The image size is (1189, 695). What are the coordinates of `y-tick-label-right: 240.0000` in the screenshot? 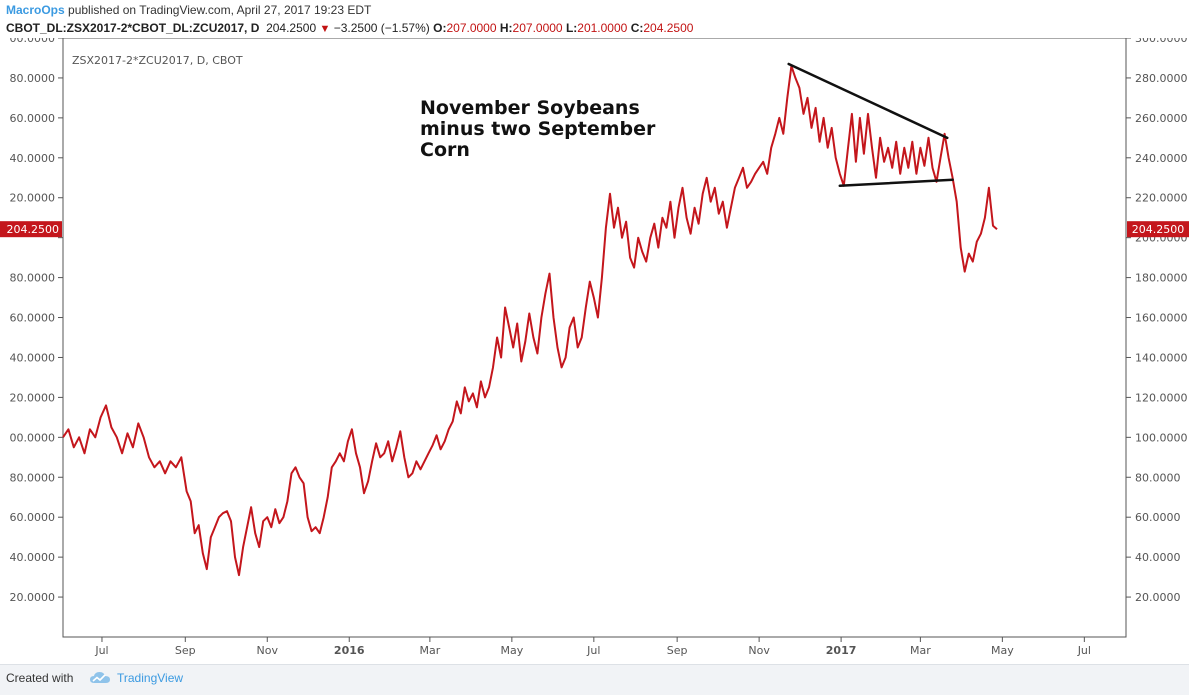 It's located at (1161, 158).